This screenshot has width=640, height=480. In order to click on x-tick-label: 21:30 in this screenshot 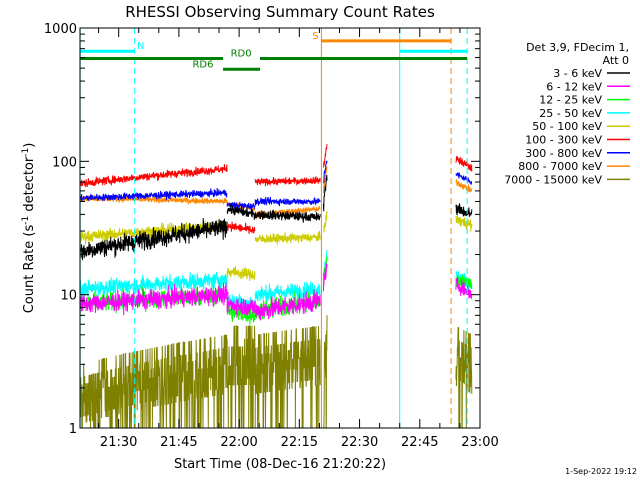, I will do `click(118, 442)`.